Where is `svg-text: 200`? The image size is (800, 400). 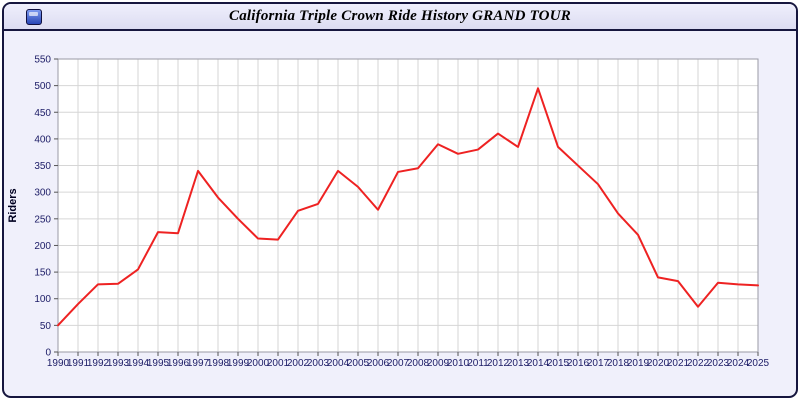
svg-text: 200 is located at coordinates (42, 246).